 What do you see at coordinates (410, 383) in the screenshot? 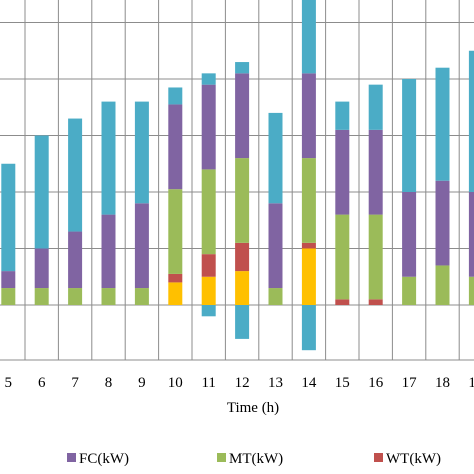
I see `x-tick-label: 17` at bounding box center [410, 383].